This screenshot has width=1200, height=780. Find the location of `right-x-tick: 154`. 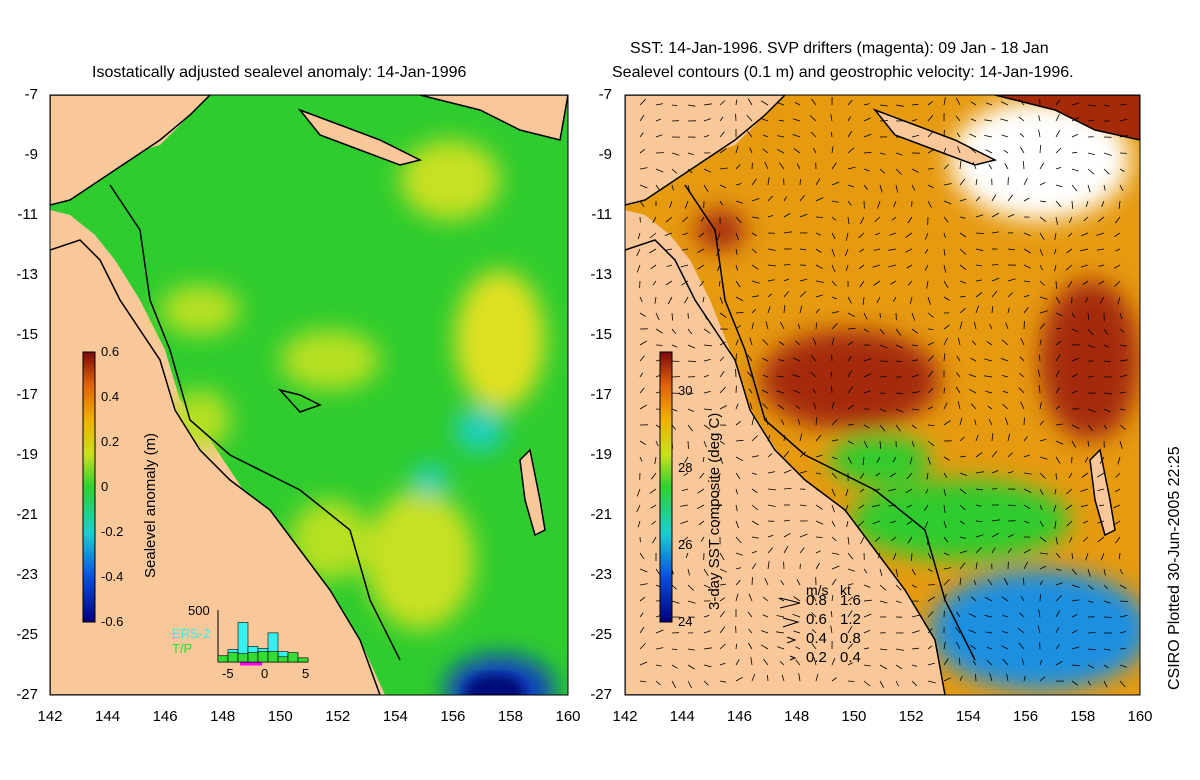

right-x-tick: 154 is located at coordinates (968, 716).